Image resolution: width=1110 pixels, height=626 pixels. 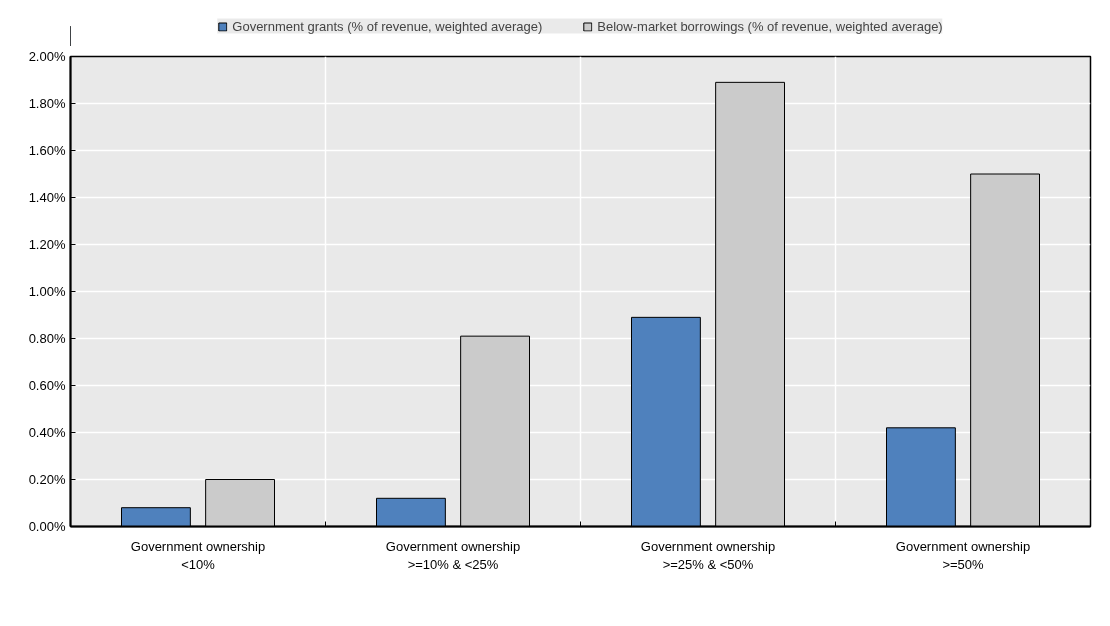 What do you see at coordinates (47, 526) in the screenshot?
I see `y-tick-label: 0.00%` at bounding box center [47, 526].